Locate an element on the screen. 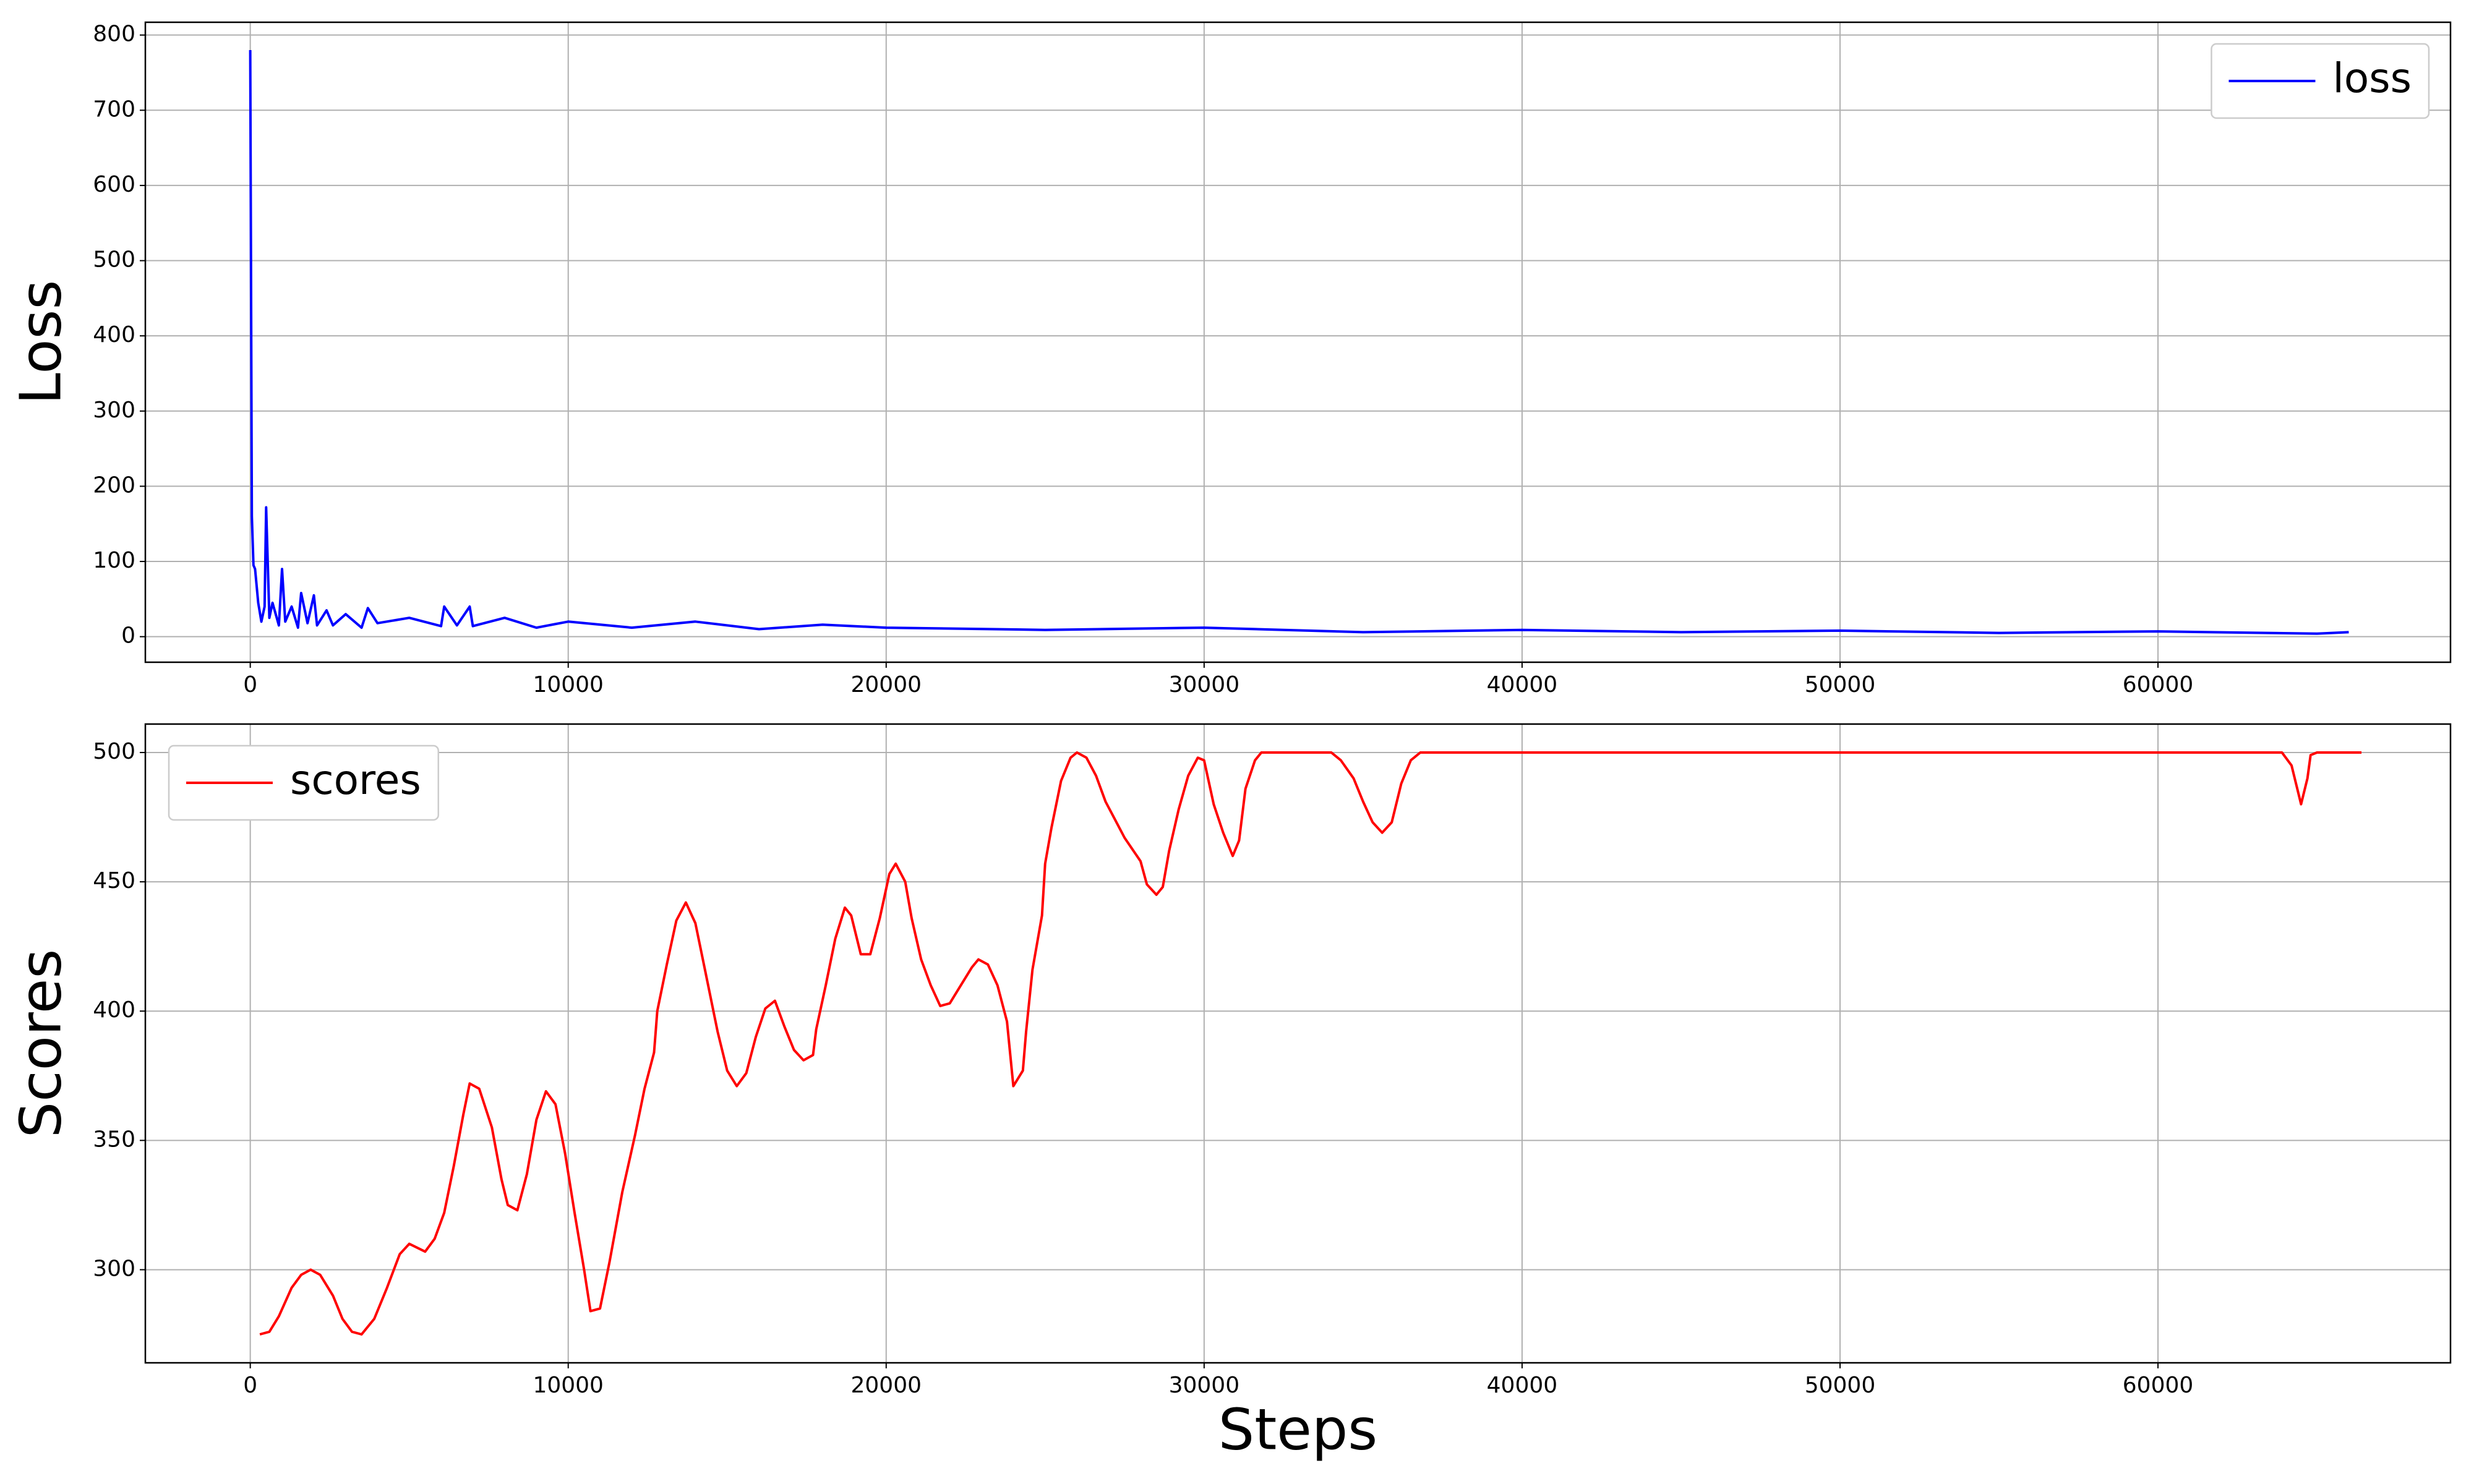 The width and height of the screenshot is (2474, 1484). y-tick-label: 100 is located at coordinates (114, 560).